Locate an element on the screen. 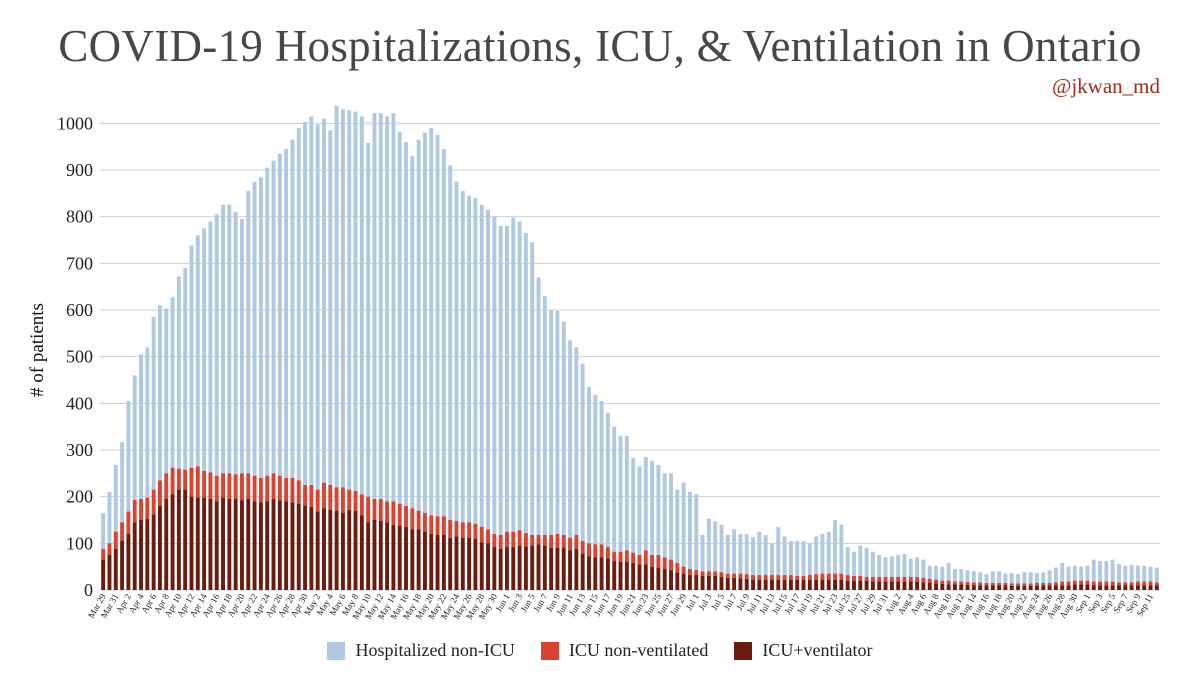 This screenshot has height=682, width=1200. legend-swatch-ventilator is located at coordinates (743, 650).